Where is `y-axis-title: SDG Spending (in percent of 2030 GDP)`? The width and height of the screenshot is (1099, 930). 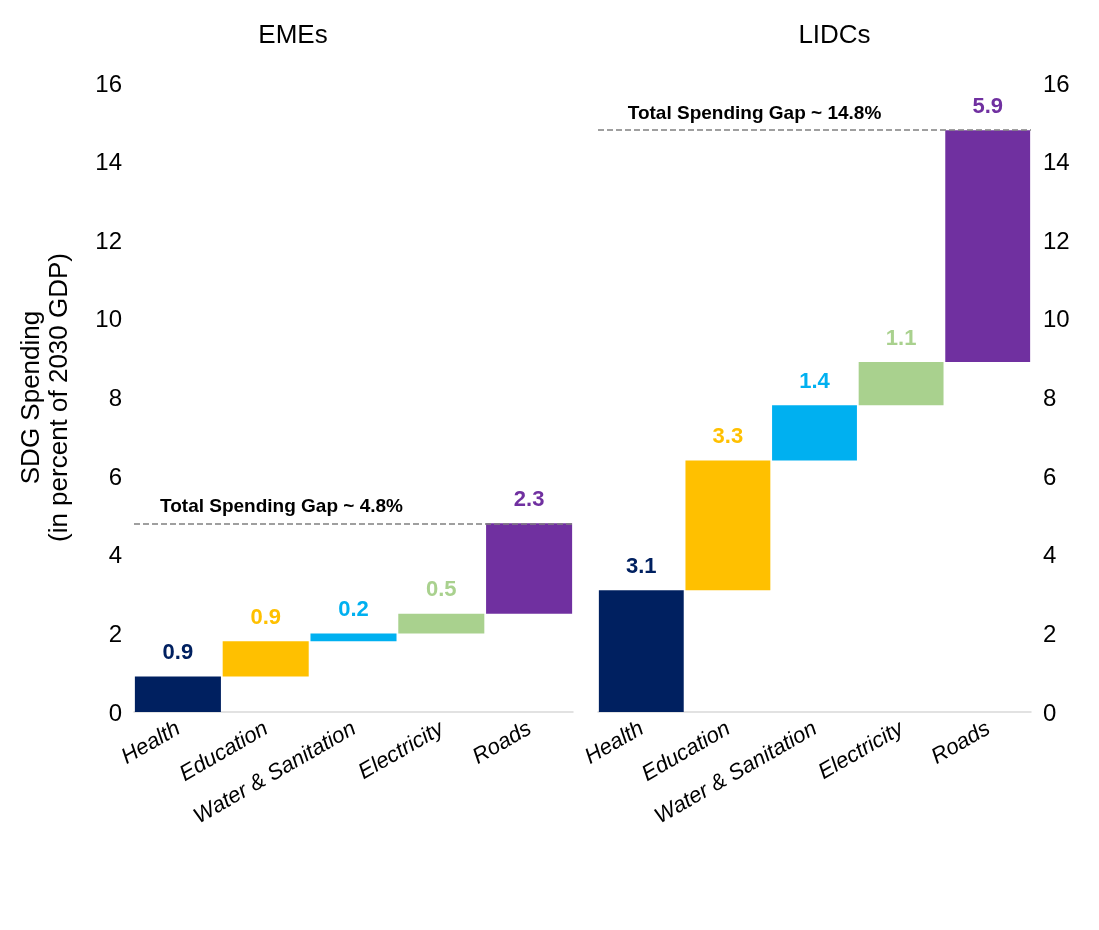
y-axis-title: SDG Spending (in percent of 2030 GDP) is located at coordinates (44, 397).